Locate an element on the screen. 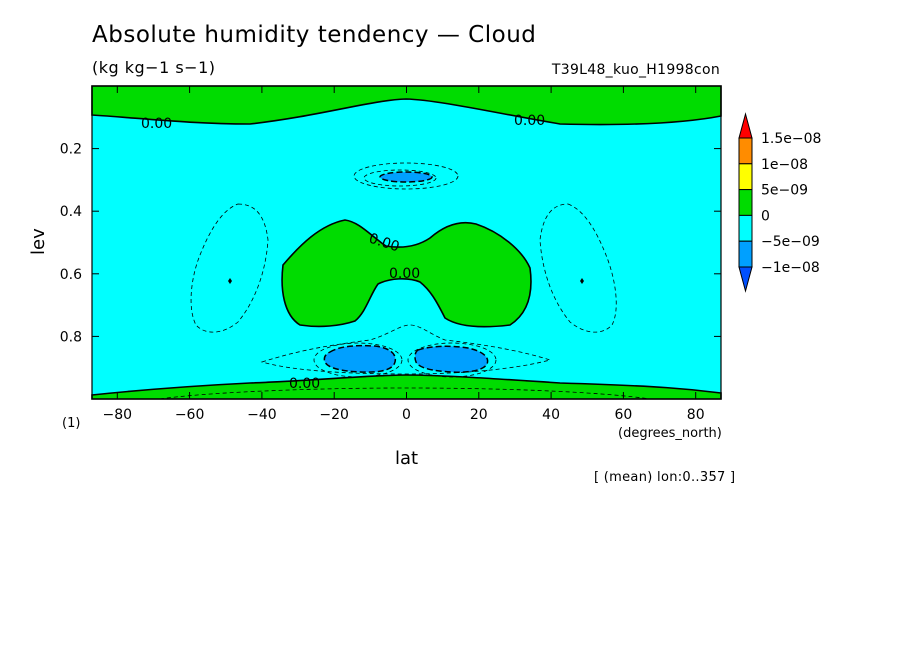 This screenshot has height=654, width=904. bottom-positive-band is located at coordinates (406, 387).